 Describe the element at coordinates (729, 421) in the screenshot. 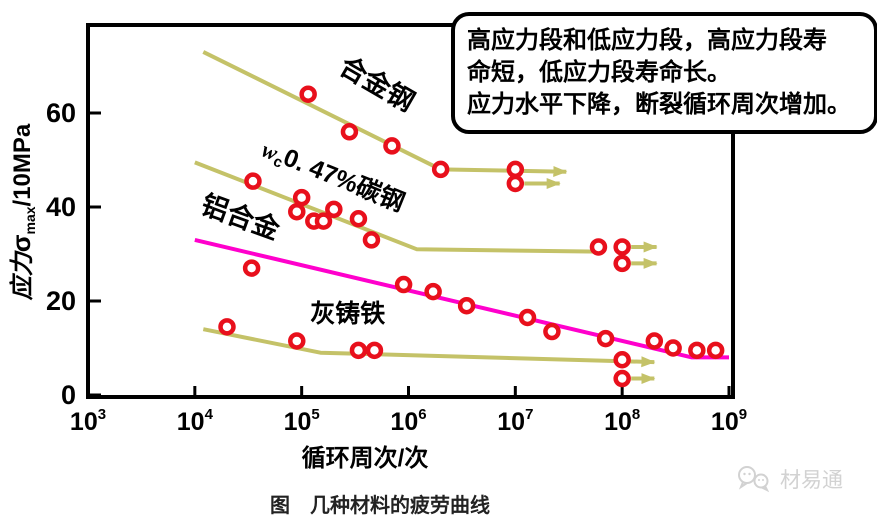

I see `x-tick-label: 10⁹` at that location.